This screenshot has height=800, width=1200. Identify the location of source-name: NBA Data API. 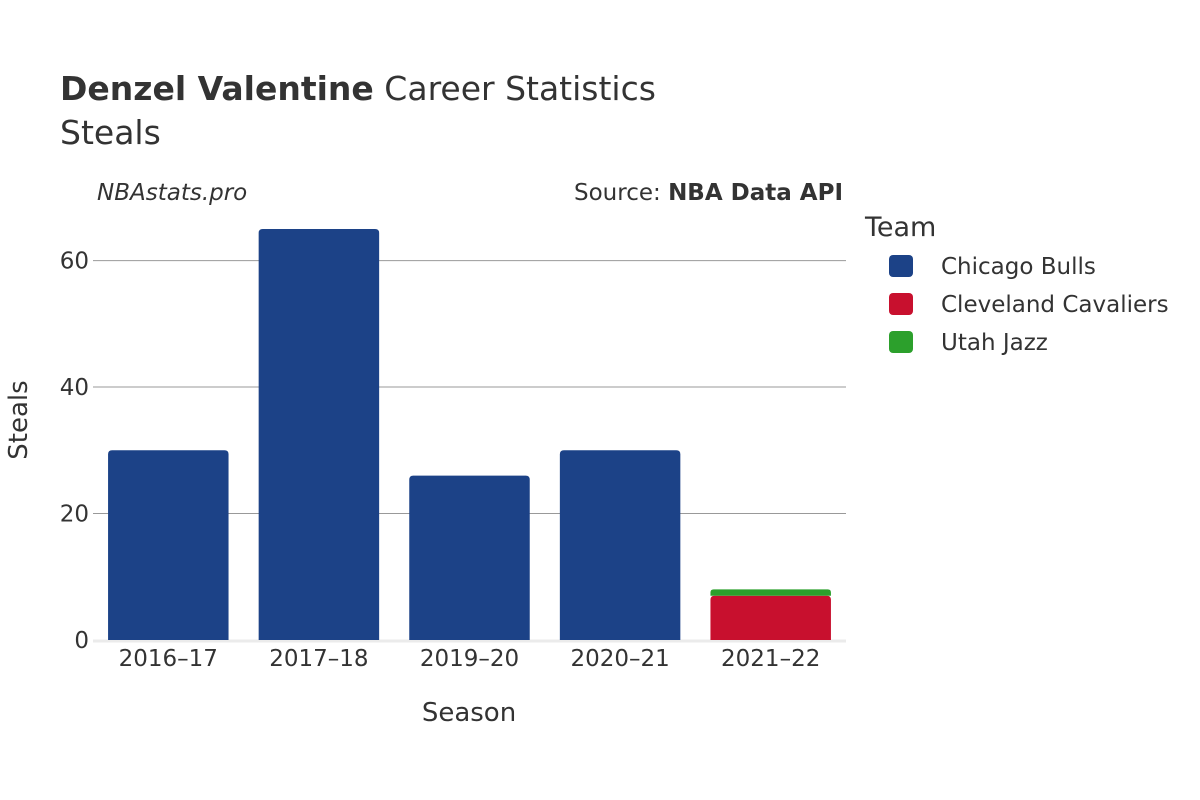
(755, 193).